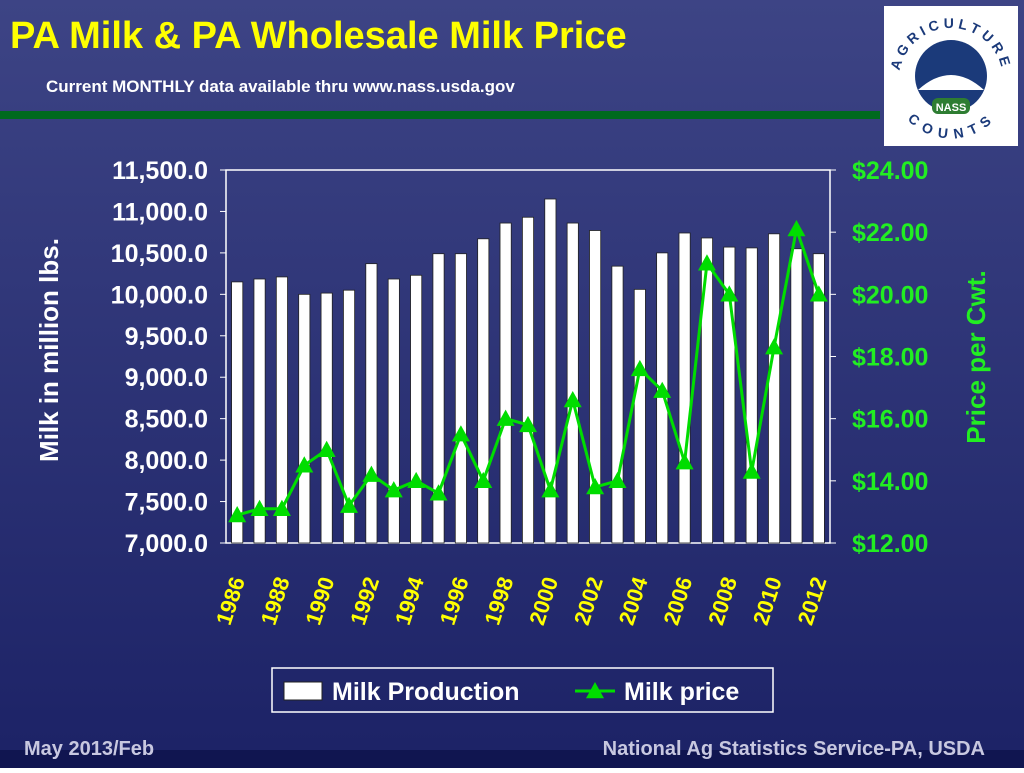  What do you see at coordinates (681, 692) in the screenshot?
I see `legend-label: Milk price` at bounding box center [681, 692].